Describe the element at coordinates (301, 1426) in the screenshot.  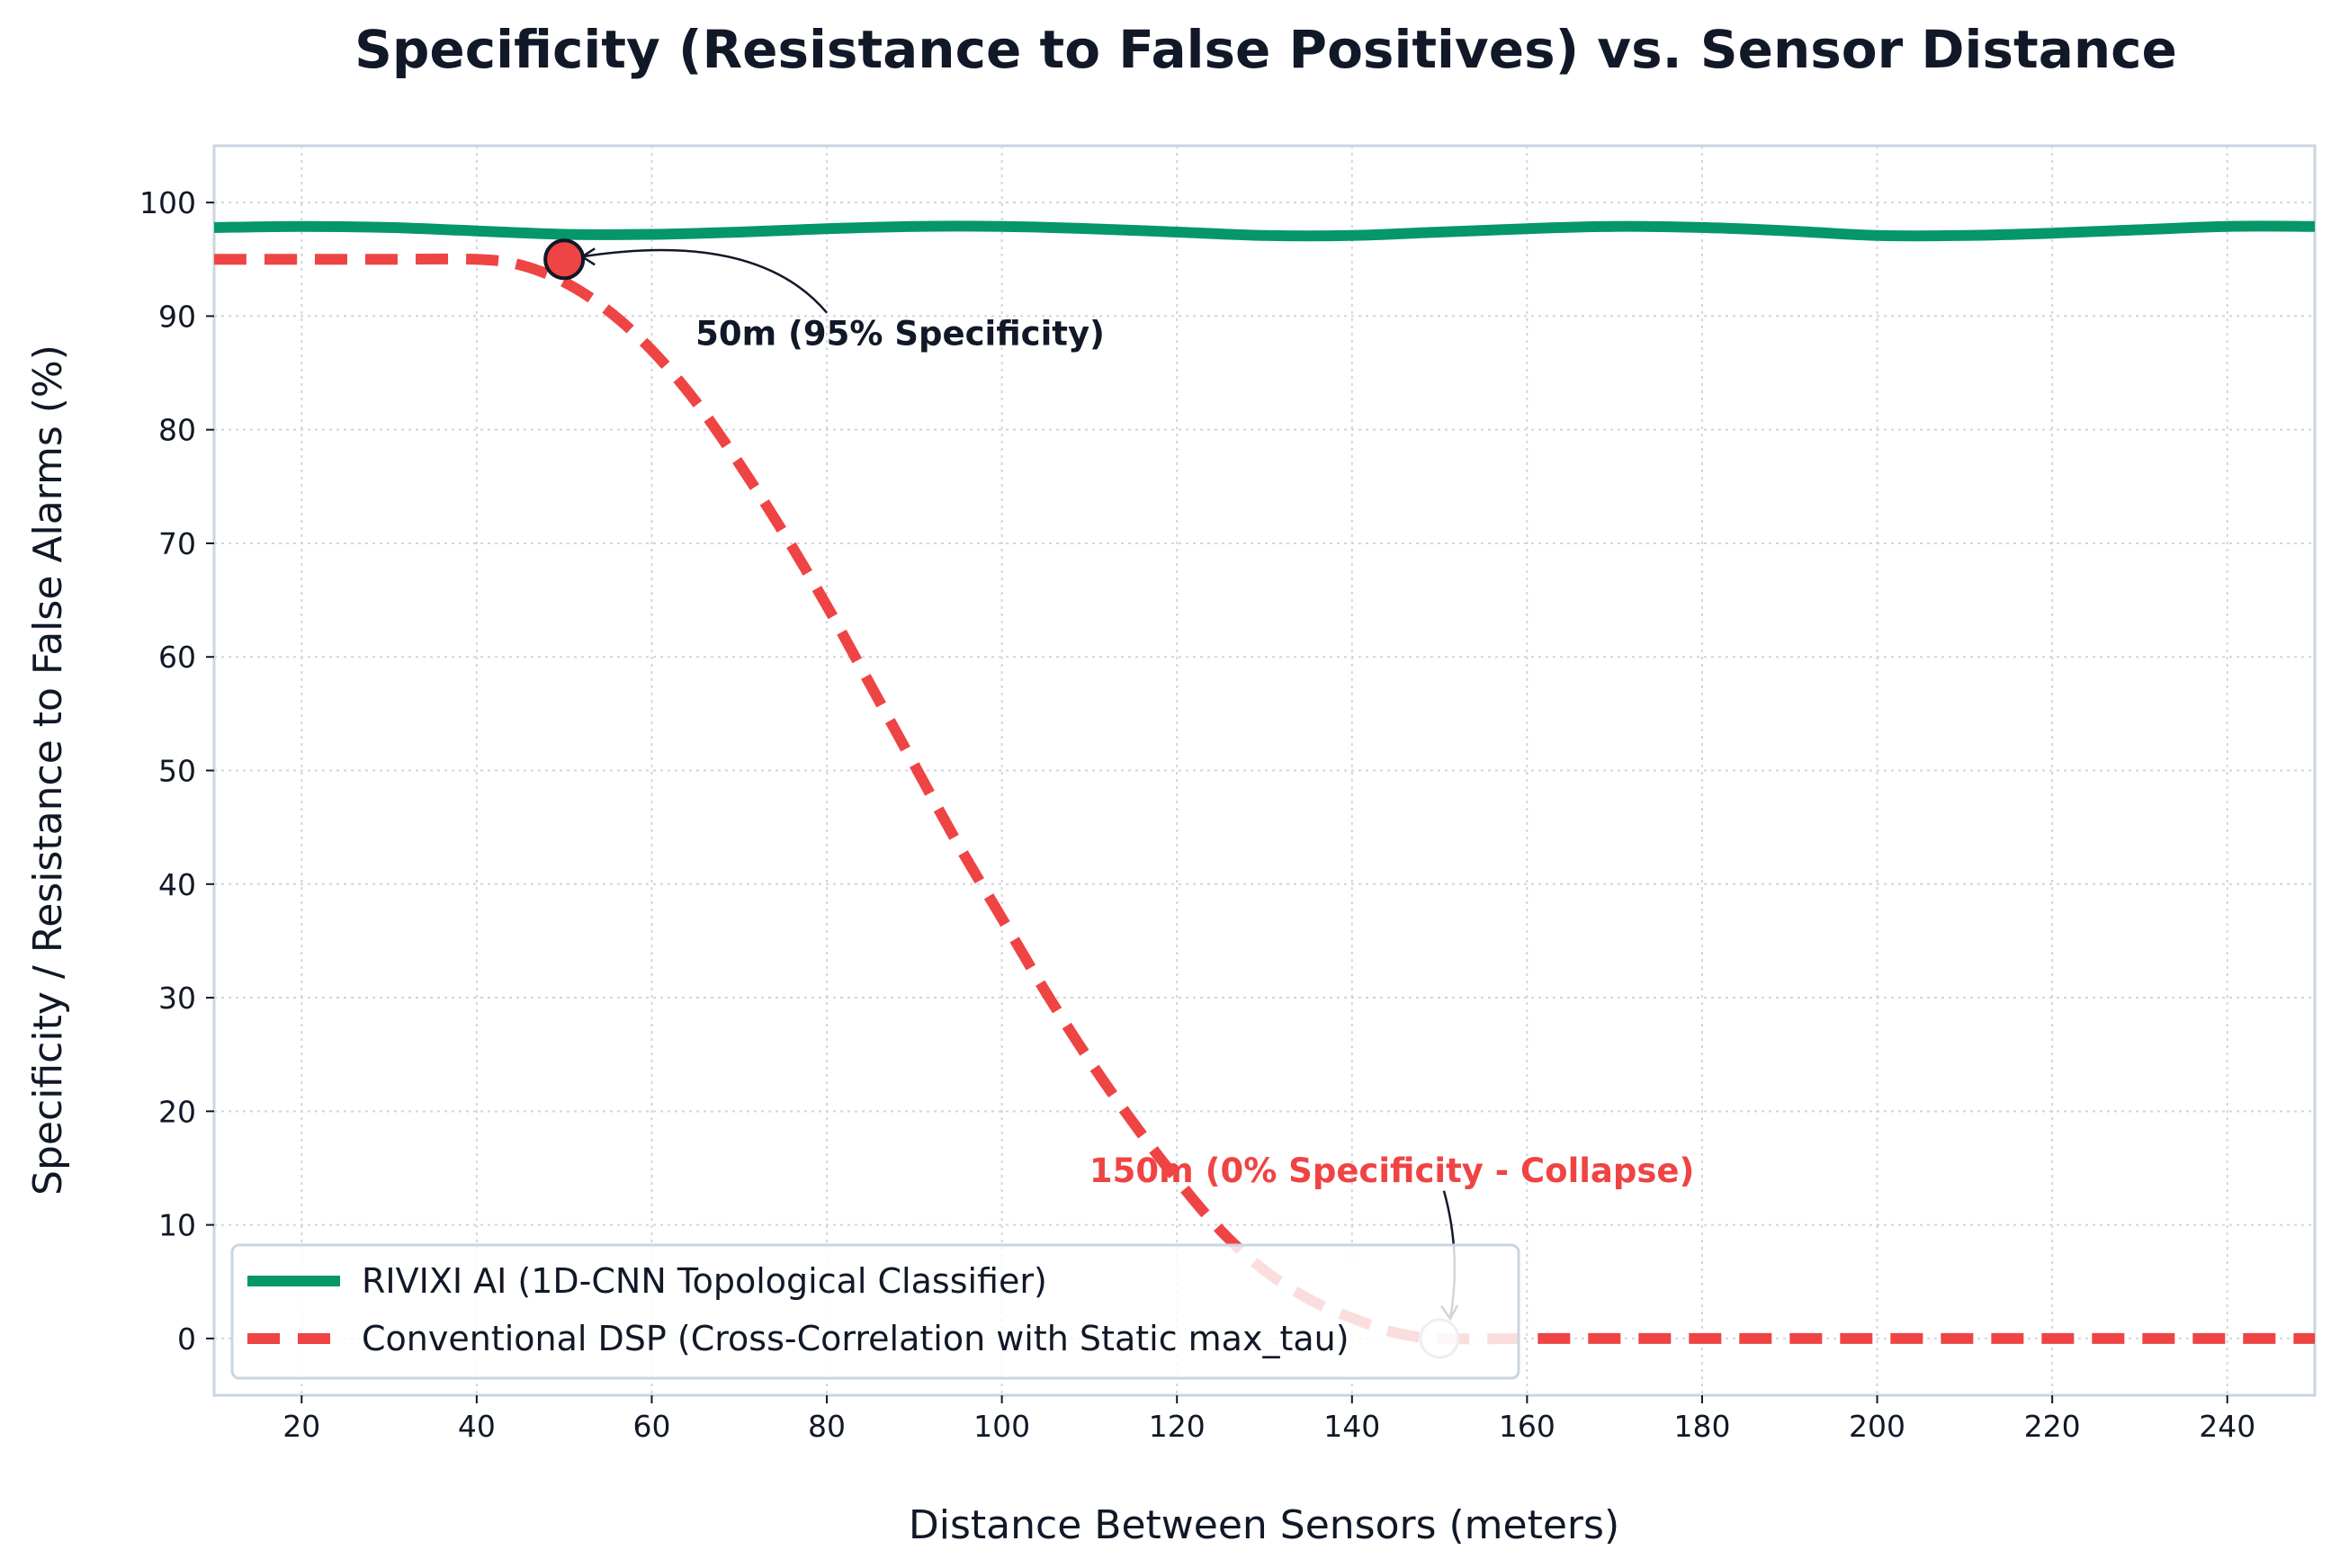
I see `x-tick-label: 20` at that location.